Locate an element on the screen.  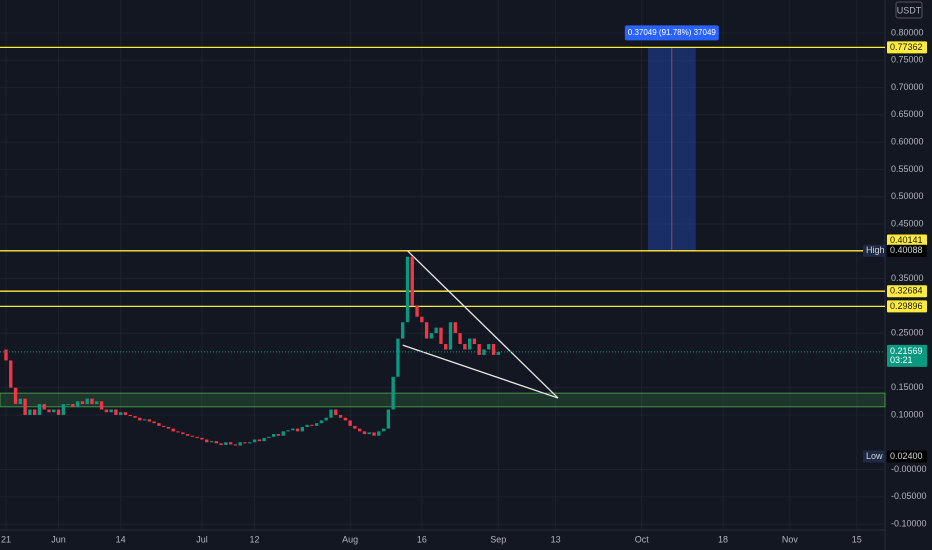
y-tick-label: 0.55000 is located at coordinates (907, 169).